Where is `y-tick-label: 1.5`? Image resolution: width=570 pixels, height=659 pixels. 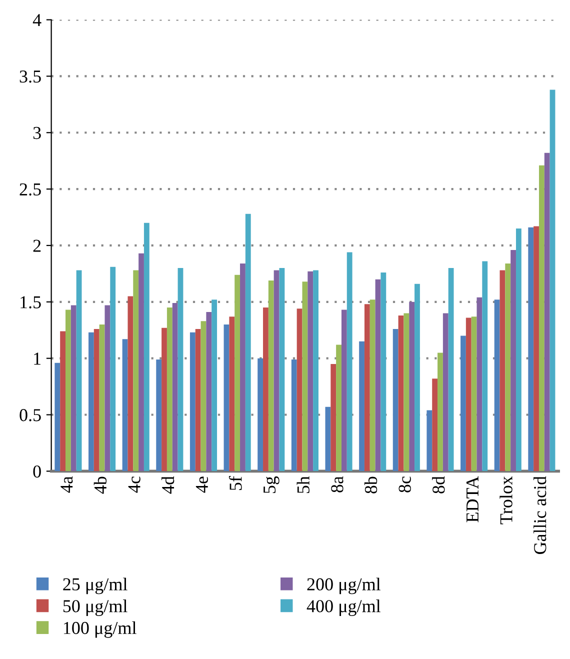 y-tick-label: 1.5 is located at coordinates (30, 302).